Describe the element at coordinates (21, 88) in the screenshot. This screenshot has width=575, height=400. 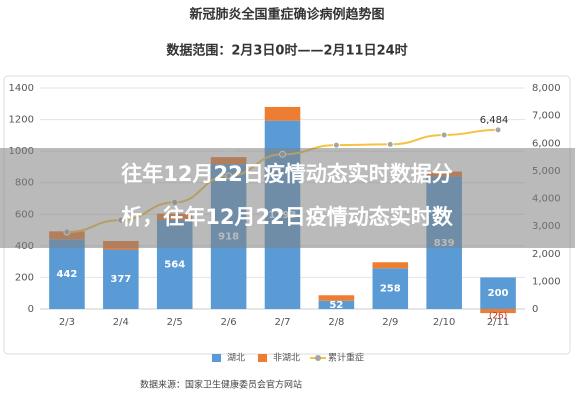
I see `y-tick-label: 1400` at that location.